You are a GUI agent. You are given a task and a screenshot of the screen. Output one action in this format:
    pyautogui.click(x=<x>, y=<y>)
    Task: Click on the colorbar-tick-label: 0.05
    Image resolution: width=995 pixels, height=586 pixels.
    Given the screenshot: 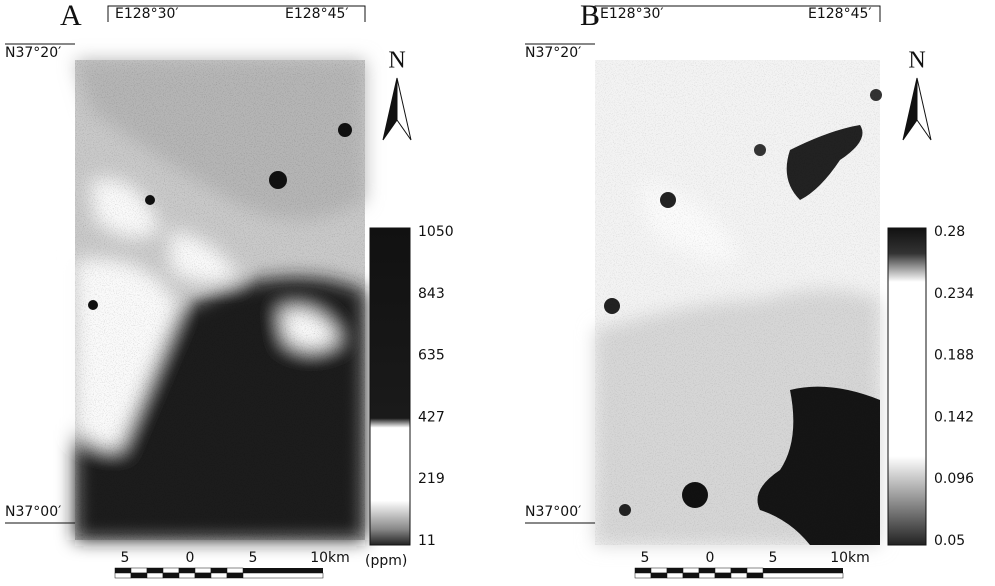 What is the action you would take?
    pyautogui.click(x=949, y=541)
    